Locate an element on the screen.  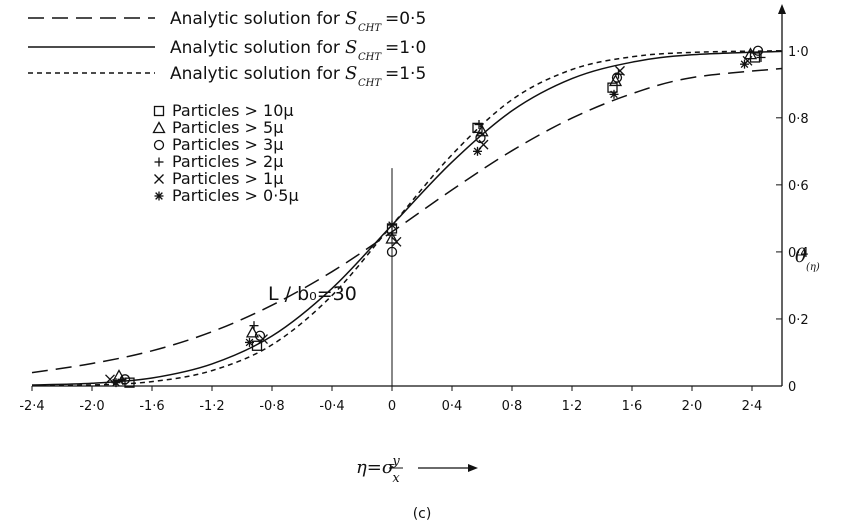
legend-value-1: =1·0 is located at coordinates (405, 48).